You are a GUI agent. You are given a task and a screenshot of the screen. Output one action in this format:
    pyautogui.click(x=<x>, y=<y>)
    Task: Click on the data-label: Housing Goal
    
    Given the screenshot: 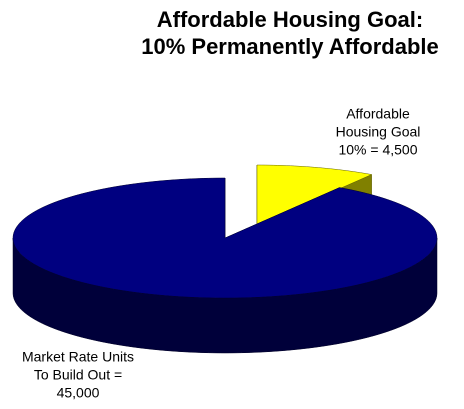 What is the action you would take?
    pyautogui.click(x=378, y=132)
    